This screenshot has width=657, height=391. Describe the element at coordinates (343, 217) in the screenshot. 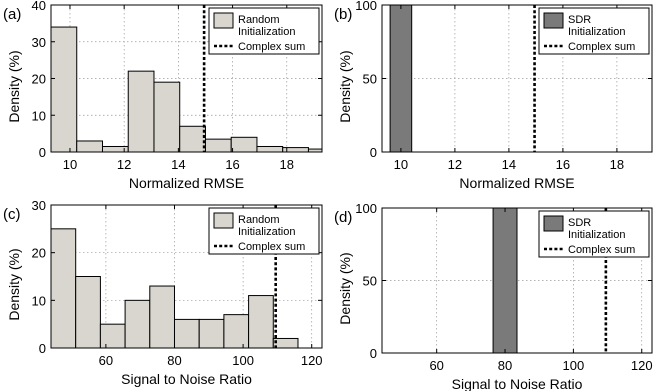

I see `panel-label: (d)` at that location.